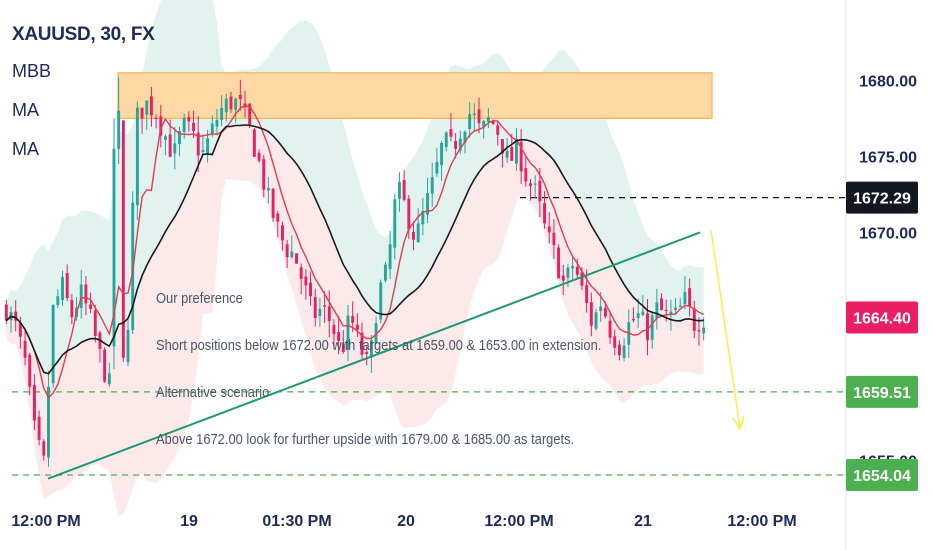 Image resolution: width=932 pixels, height=550 pixels. Describe the element at coordinates (882, 319) in the screenshot. I see `price-badge-label: 1664.40` at that location.